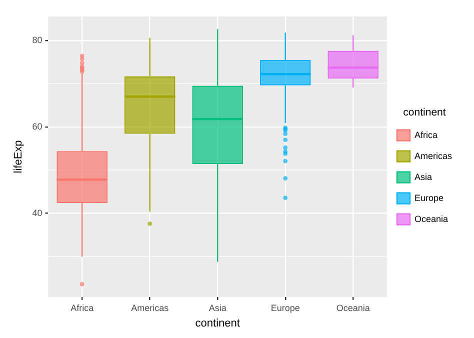 The image size is (474, 338). I want to click on y-tick-label: 80, so click(37, 39).